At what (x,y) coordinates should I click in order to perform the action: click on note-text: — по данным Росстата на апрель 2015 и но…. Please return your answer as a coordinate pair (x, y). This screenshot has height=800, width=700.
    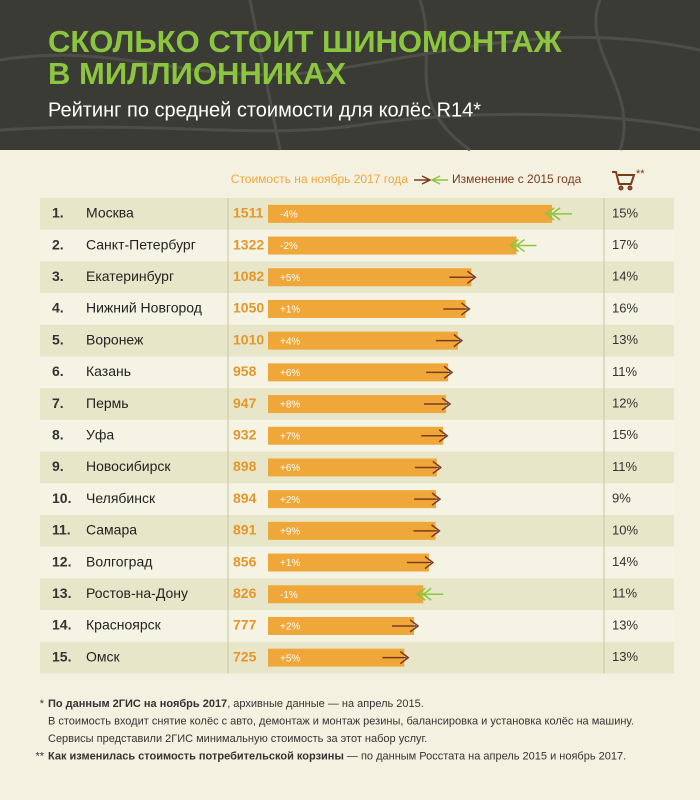
    Looking at the image, I should click on (485, 756).